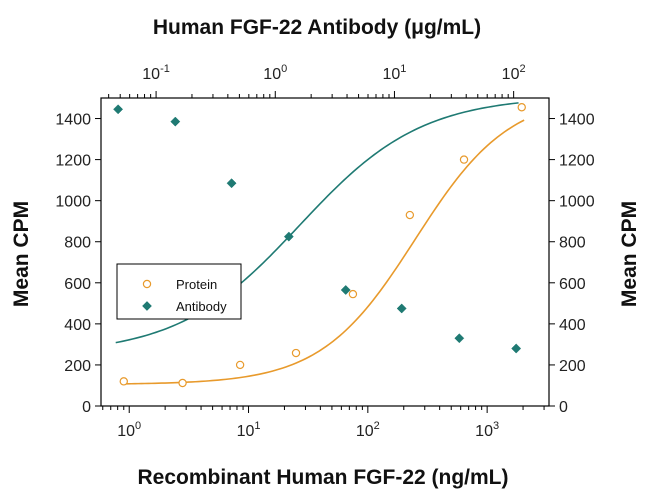 The height and width of the screenshot is (499, 650). What do you see at coordinates (73, 202) in the screenshot?
I see `y-tick-label-left: 1000` at bounding box center [73, 202].